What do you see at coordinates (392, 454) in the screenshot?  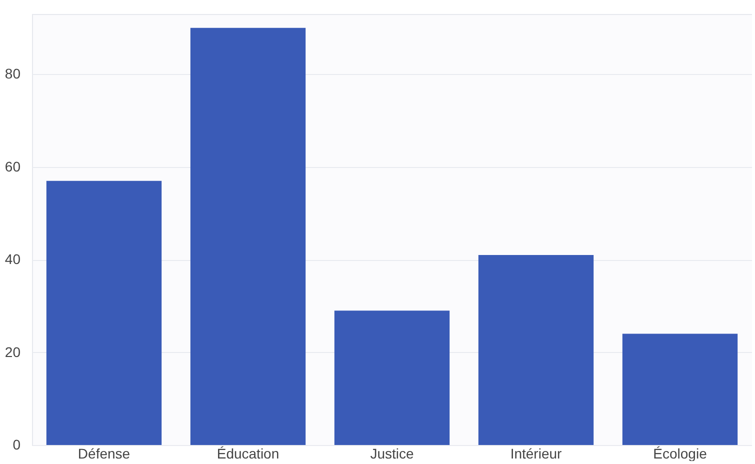 I see `x-tick-label: Justice` at bounding box center [392, 454].